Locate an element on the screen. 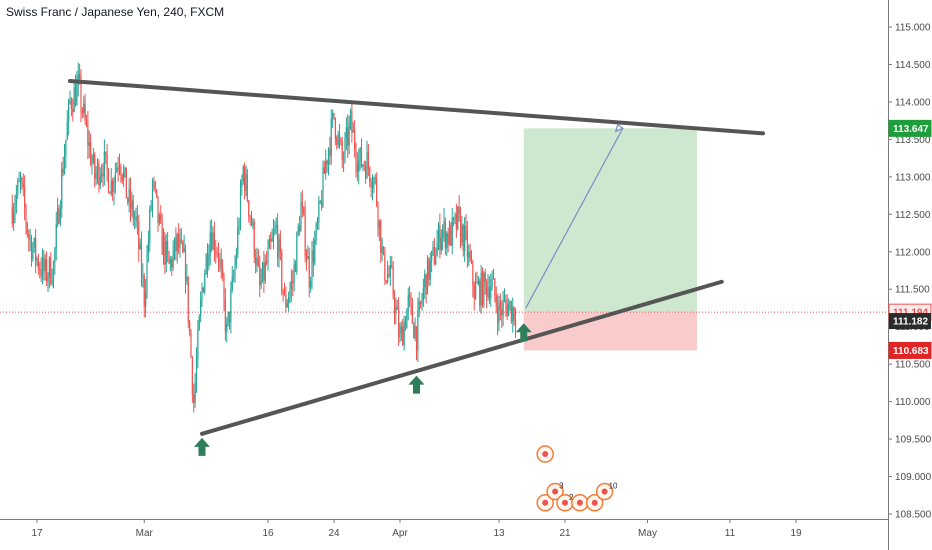 The width and height of the screenshot is (932, 550). last-price-tag-text: 111.182 is located at coordinates (910, 322).